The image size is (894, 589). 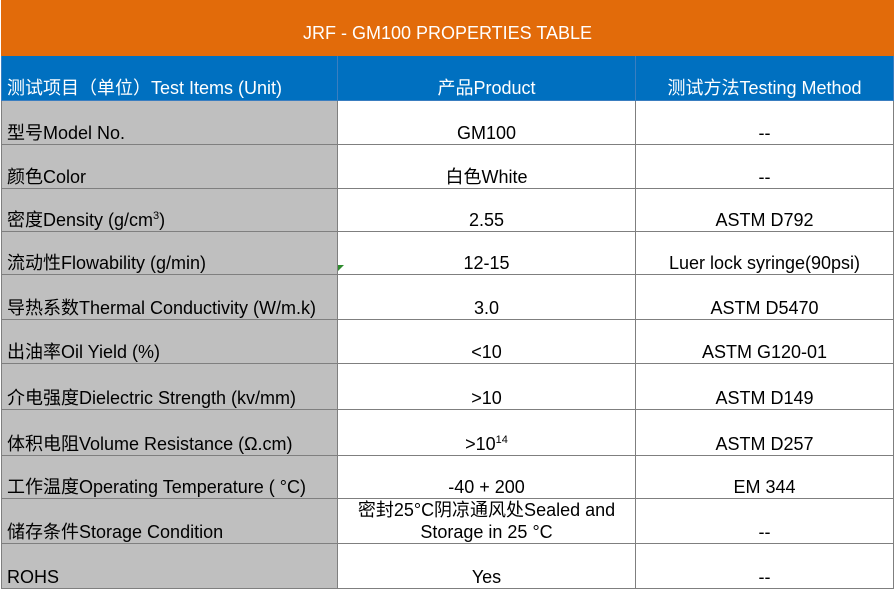 What do you see at coordinates (169, 253) in the screenshot?
I see `item-cell: 流动性Flowability (g/min)` at bounding box center [169, 253].